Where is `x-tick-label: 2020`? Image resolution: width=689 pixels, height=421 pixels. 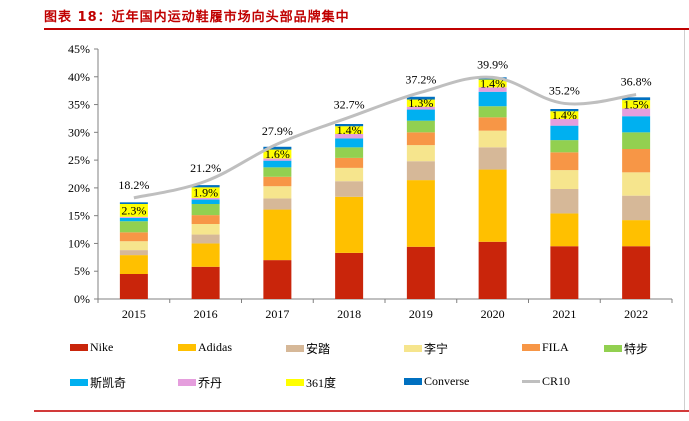 x-tick-label: 2020 is located at coordinates (493, 314).